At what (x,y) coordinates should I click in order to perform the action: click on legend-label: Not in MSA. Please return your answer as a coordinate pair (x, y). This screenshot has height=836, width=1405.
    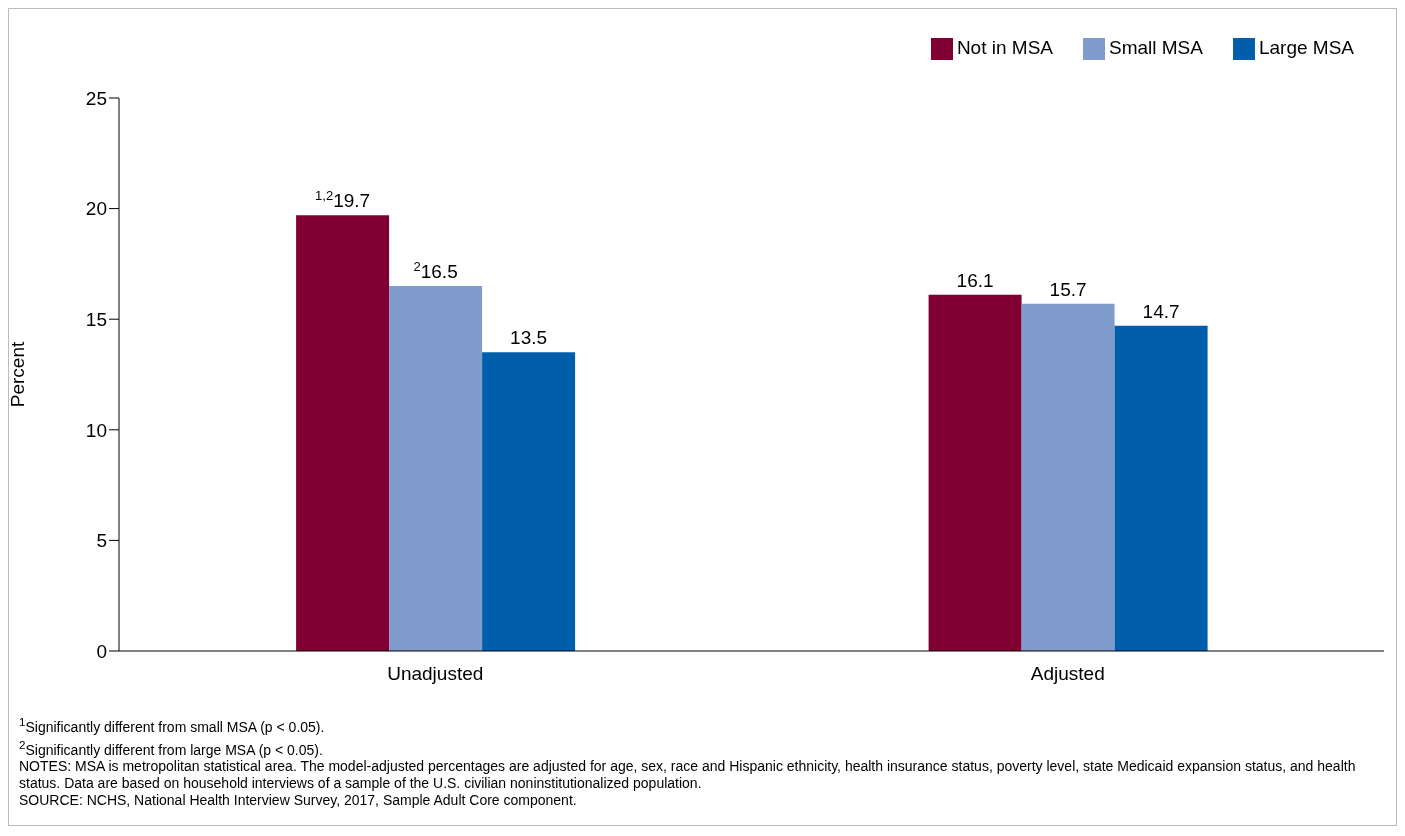
    Looking at the image, I should click on (1004, 47).